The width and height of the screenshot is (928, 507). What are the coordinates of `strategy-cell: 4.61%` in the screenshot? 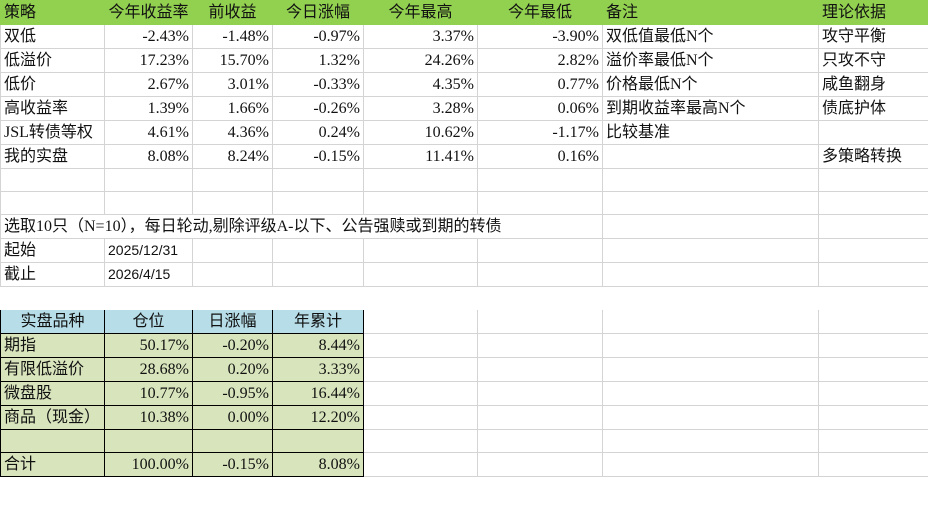 It's located at (148, 132).